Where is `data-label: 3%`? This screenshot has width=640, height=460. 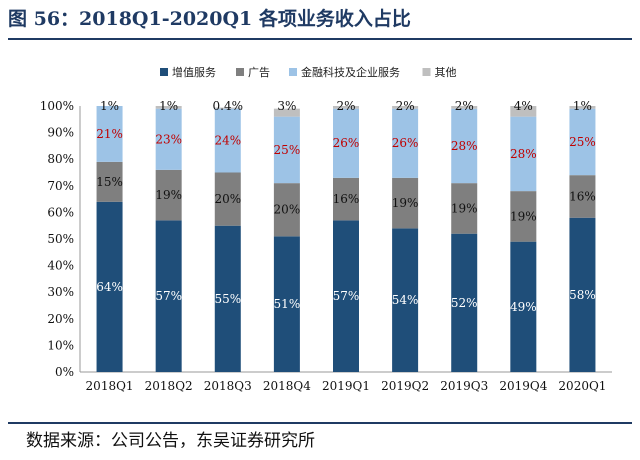
data-label: 3% is located at coordinates (286, 106).